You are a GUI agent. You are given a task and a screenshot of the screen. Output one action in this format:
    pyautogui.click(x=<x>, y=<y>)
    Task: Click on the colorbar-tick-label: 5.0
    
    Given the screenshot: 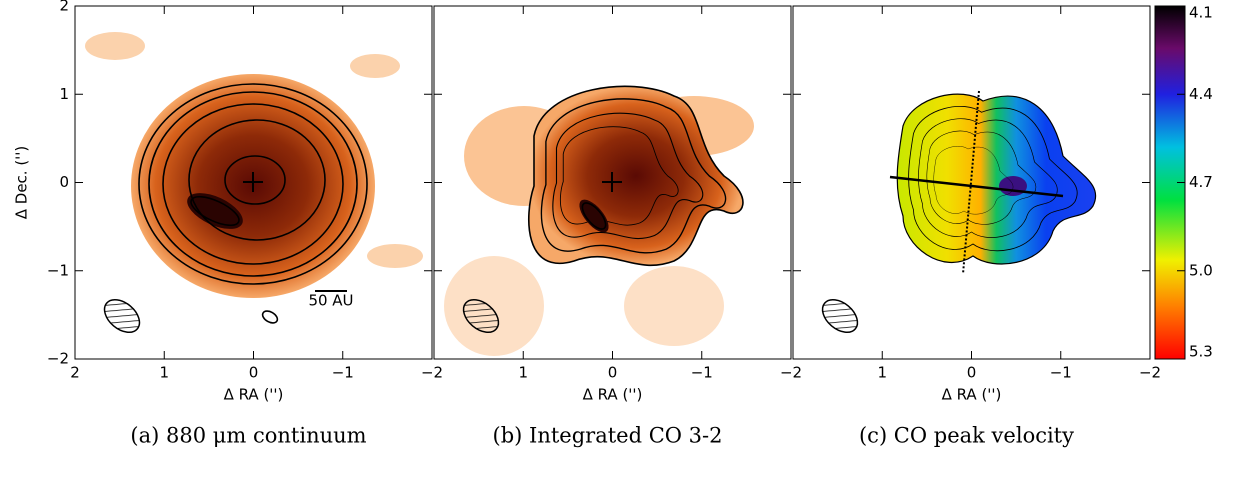 What is the action you would take?
    pyautogui.click(x=1201, y=270)
    